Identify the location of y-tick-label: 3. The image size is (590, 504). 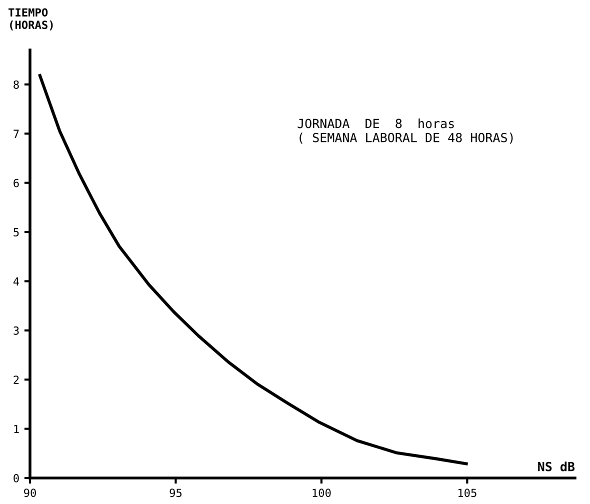
(16, 330).